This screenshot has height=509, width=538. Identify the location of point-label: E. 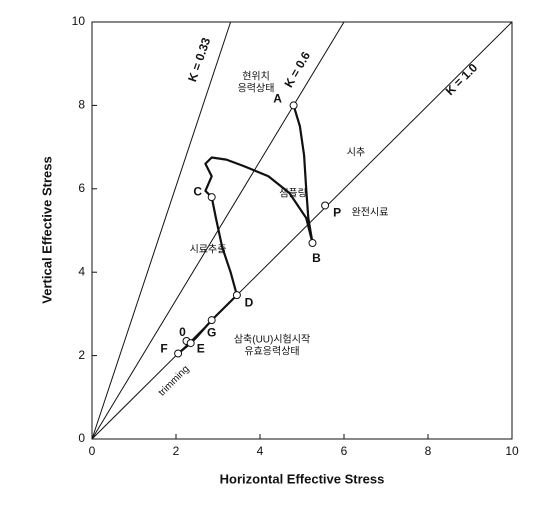
(201, 348).